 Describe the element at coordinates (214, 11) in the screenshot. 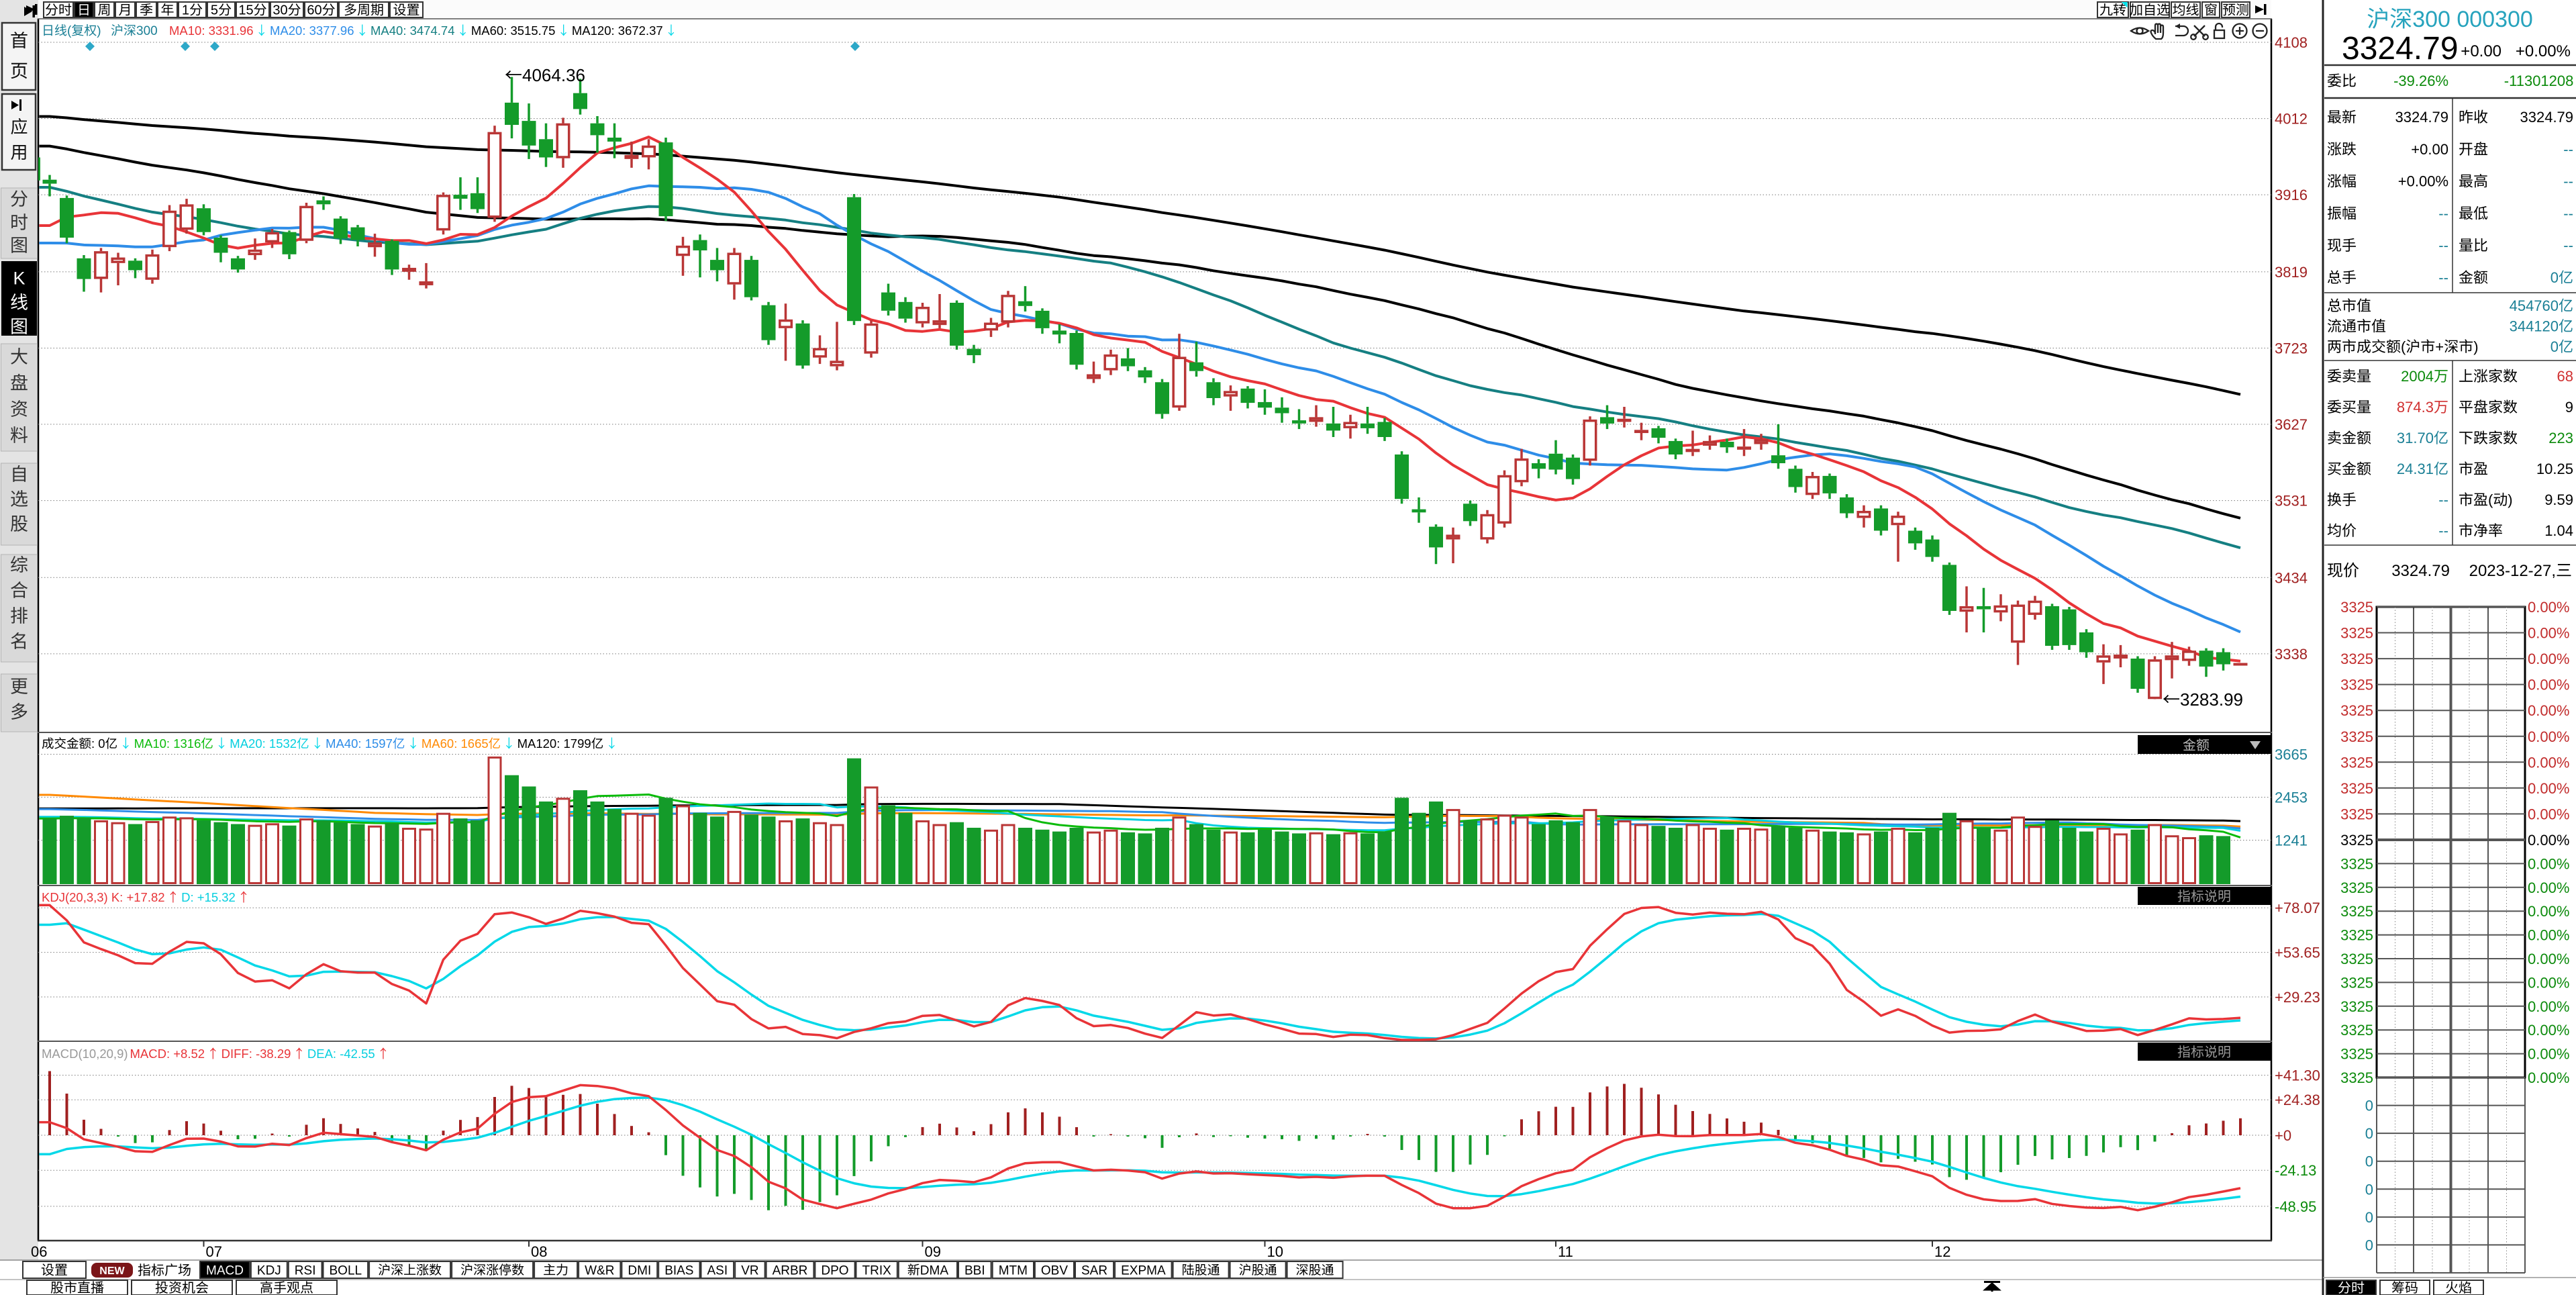

I see `svg-text: 5` at that location.